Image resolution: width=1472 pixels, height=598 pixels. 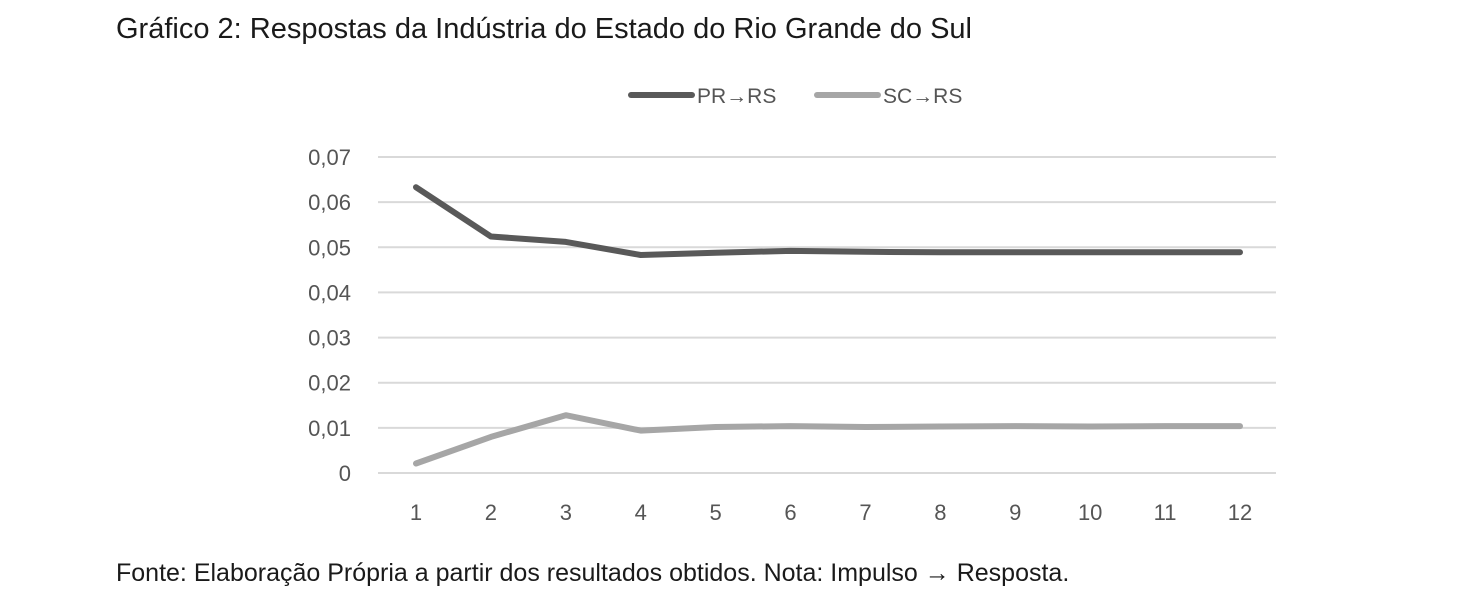 I want to click on x-tick-label: 4, so click(x=641, y=512).